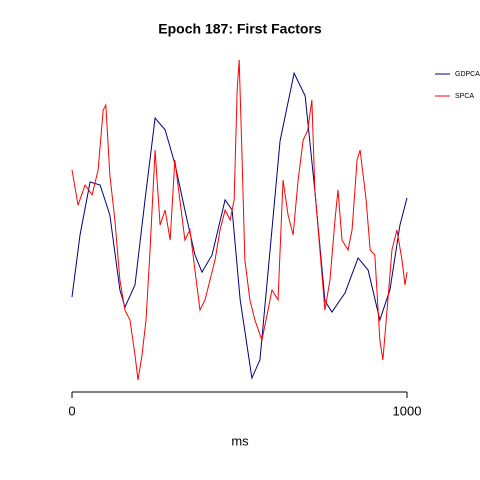 This screenshot has width=480, height=480. Describe the element at coordinates (464, 96) in the screenshot. I see `legend-label: SPCA` at that location.